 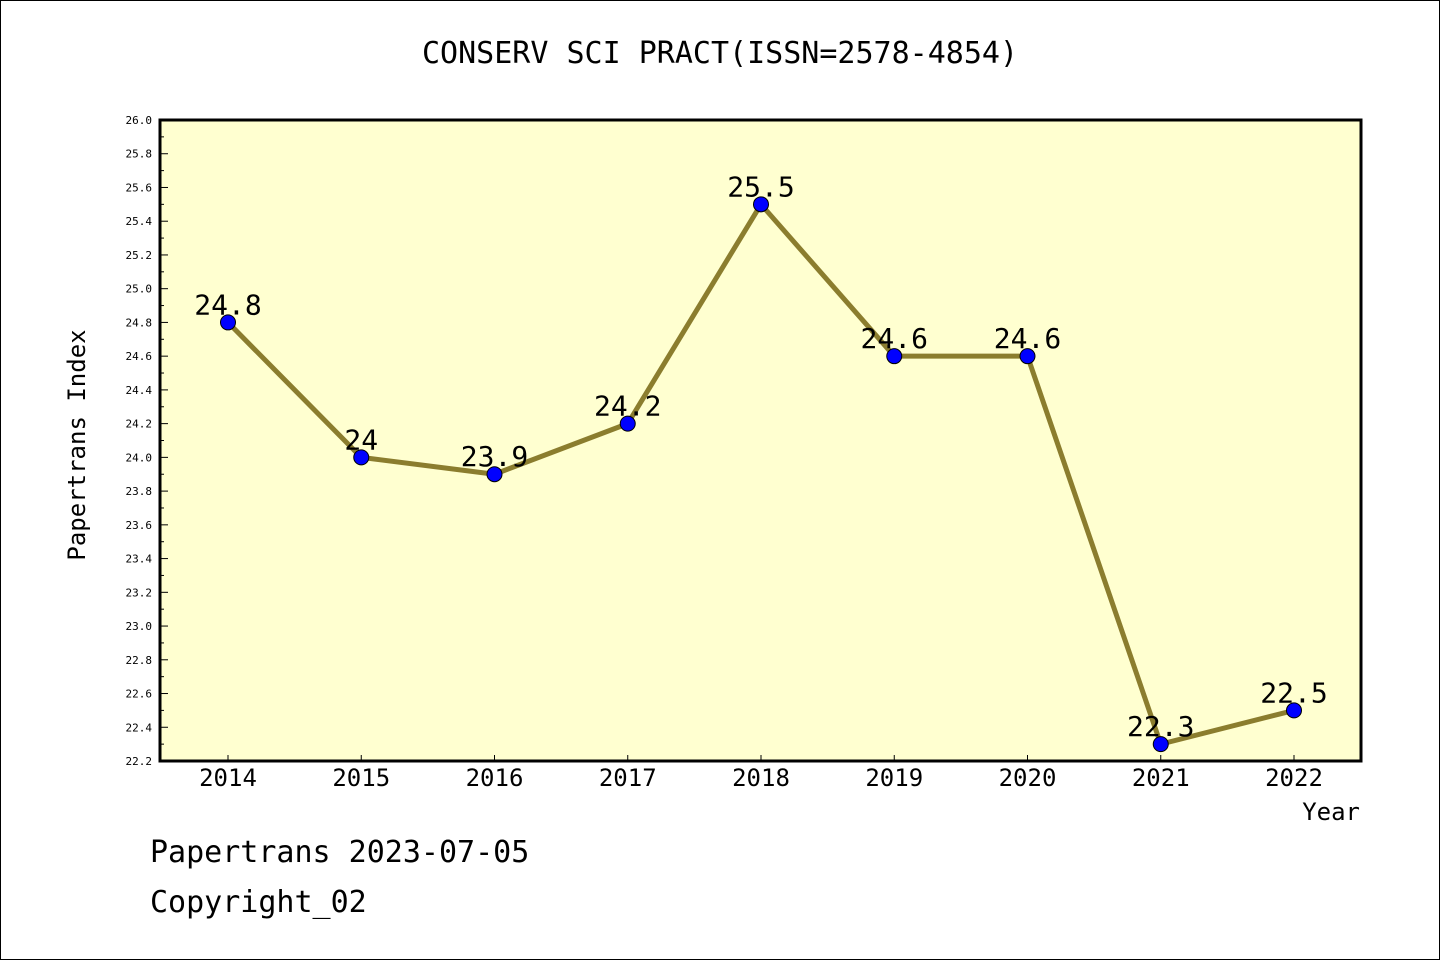 What do you see at coordinates (139, 424) in the screenshot?
I see `y-tick-label: 24.2` at bounding box center [139, 424].